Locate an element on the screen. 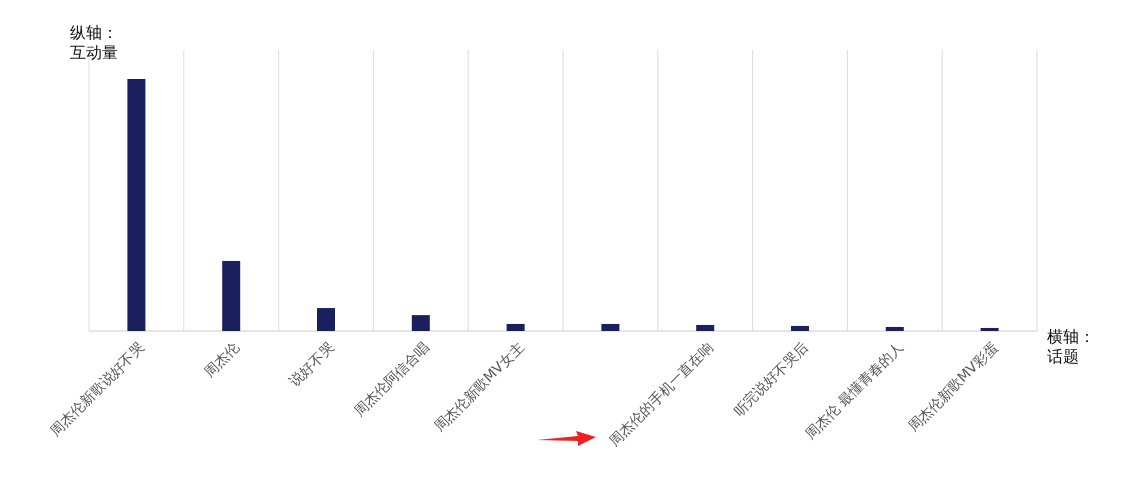  y-axis-title: 纵轴：互动量 is located at coordinates (94, 42).